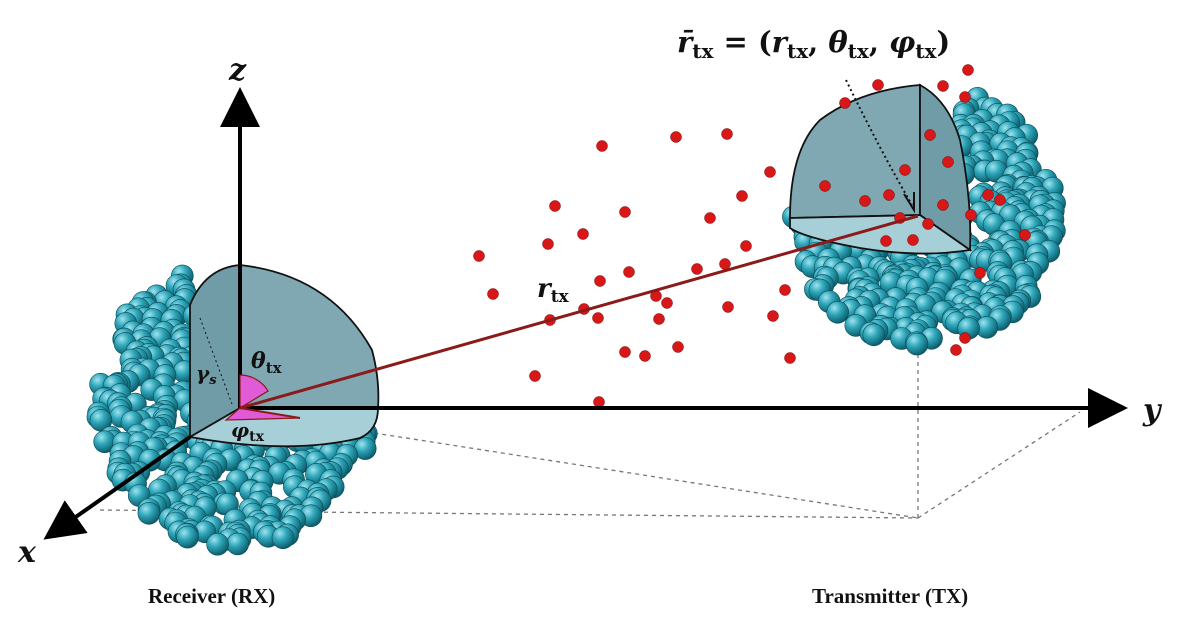 This screenshot has width=1192, height=631. What do you see at coordinates (270, 413) in the screenshot?
I see `phi-projection-ray` at bounding box center [270, 413].